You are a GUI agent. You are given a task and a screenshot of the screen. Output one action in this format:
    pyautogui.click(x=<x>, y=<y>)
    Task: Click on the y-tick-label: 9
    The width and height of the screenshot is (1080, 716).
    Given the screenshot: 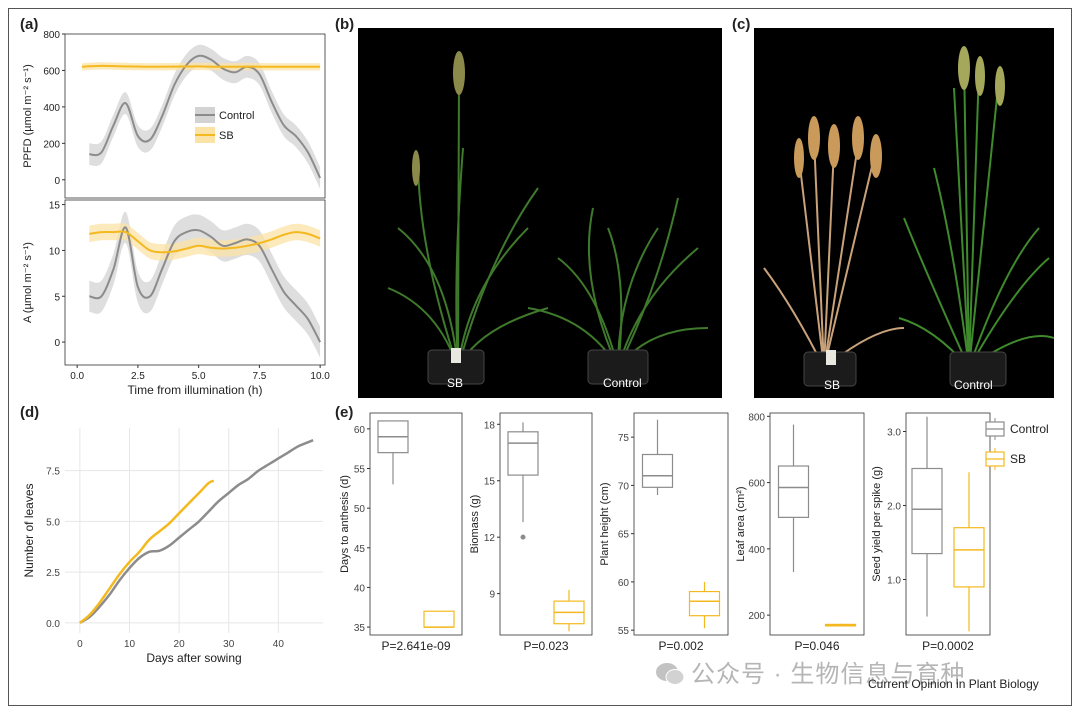 What is the action you would take?
    pyautogui.click(x=492, y=595)
    